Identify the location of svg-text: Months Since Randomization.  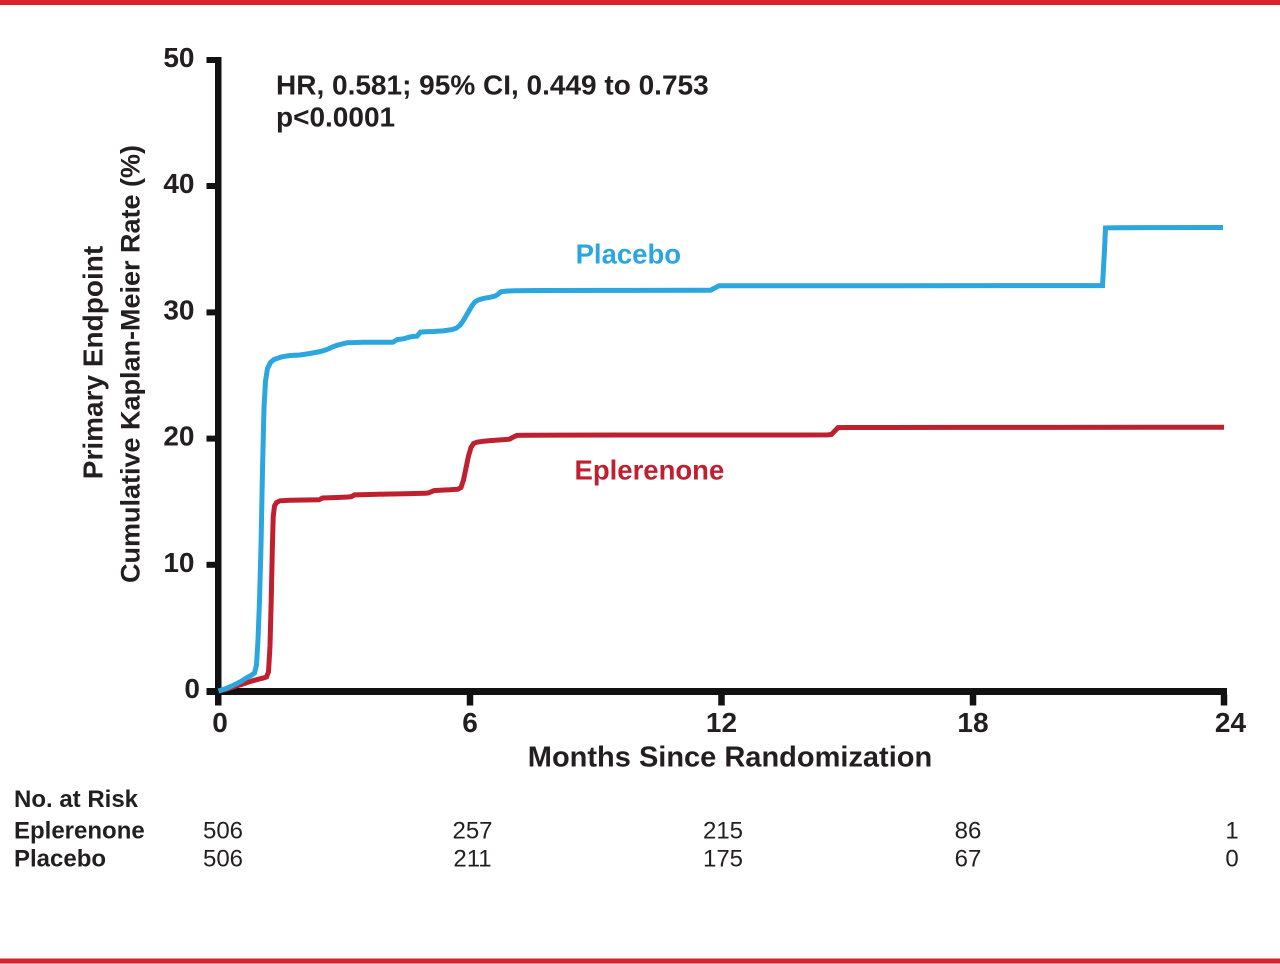
(730, 758).